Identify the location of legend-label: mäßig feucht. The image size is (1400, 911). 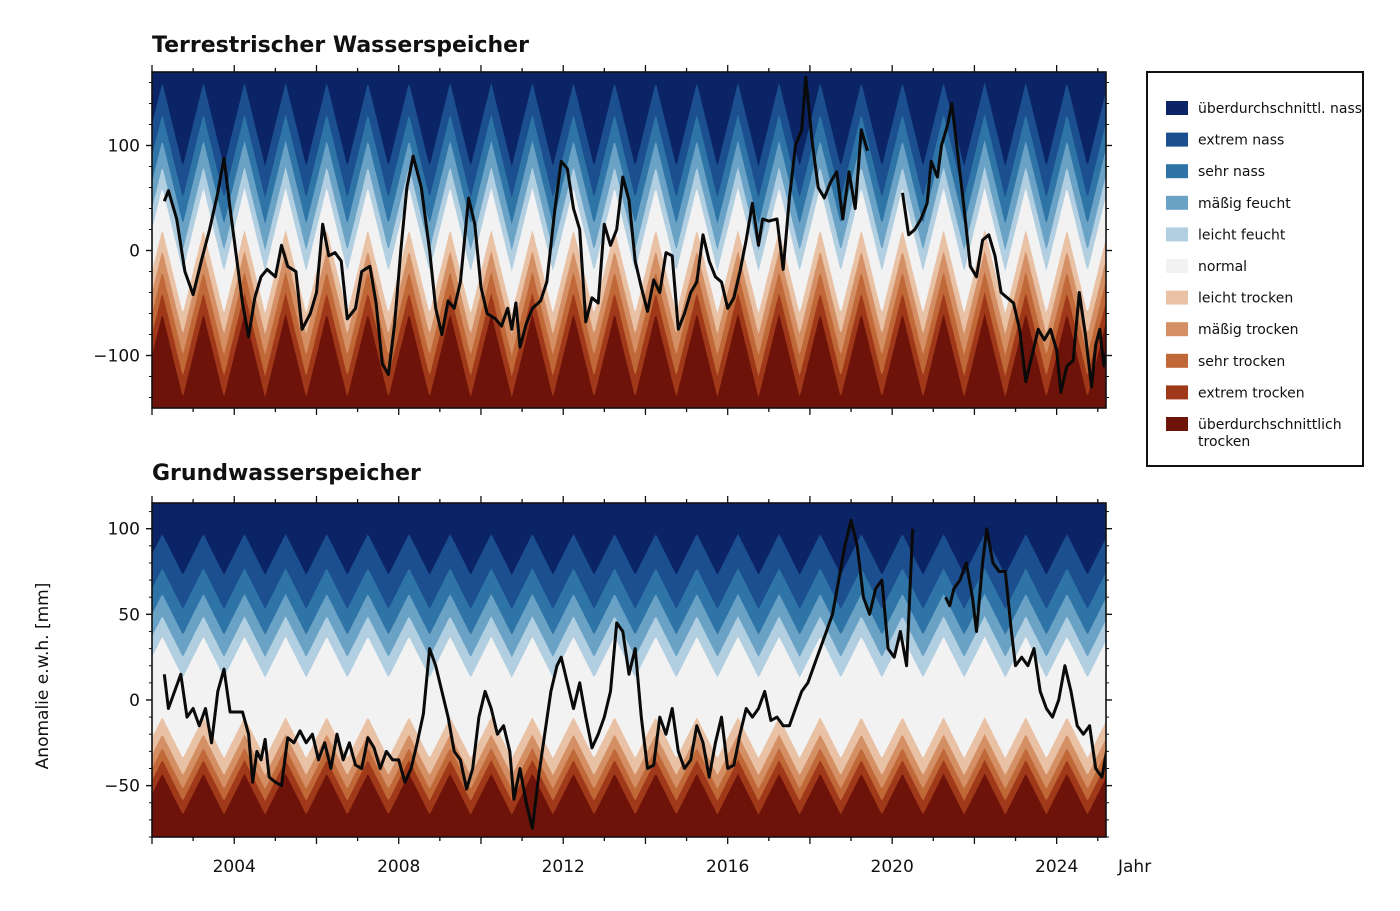
(1244, 204).